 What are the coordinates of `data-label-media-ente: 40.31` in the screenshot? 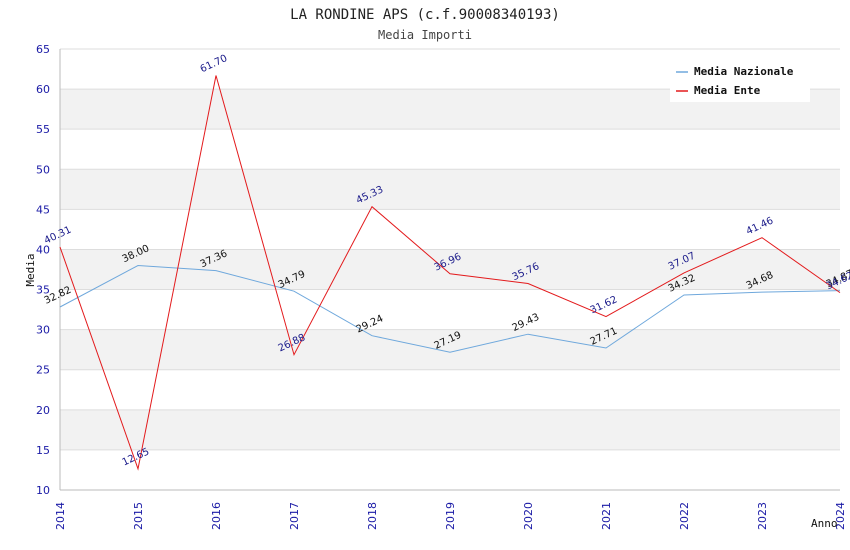 It's located at (58, 236).